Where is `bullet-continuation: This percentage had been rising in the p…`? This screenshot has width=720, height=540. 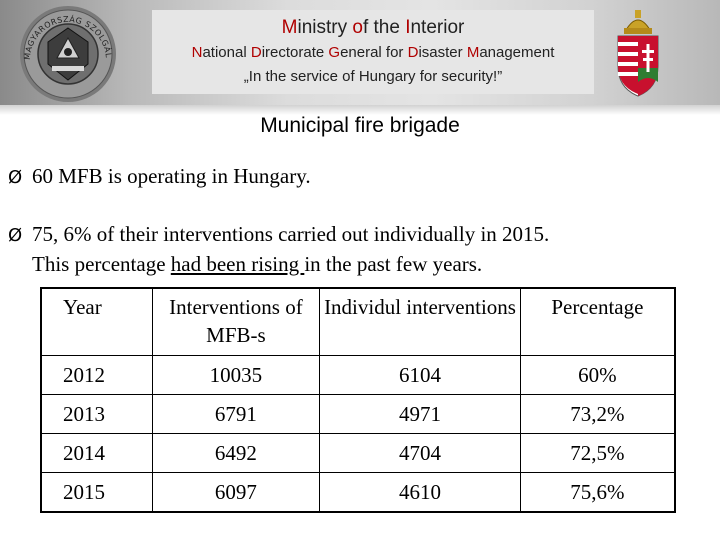
bullet-continuation: This percentage had been rising in the p… is located at coordinates (257, 264).